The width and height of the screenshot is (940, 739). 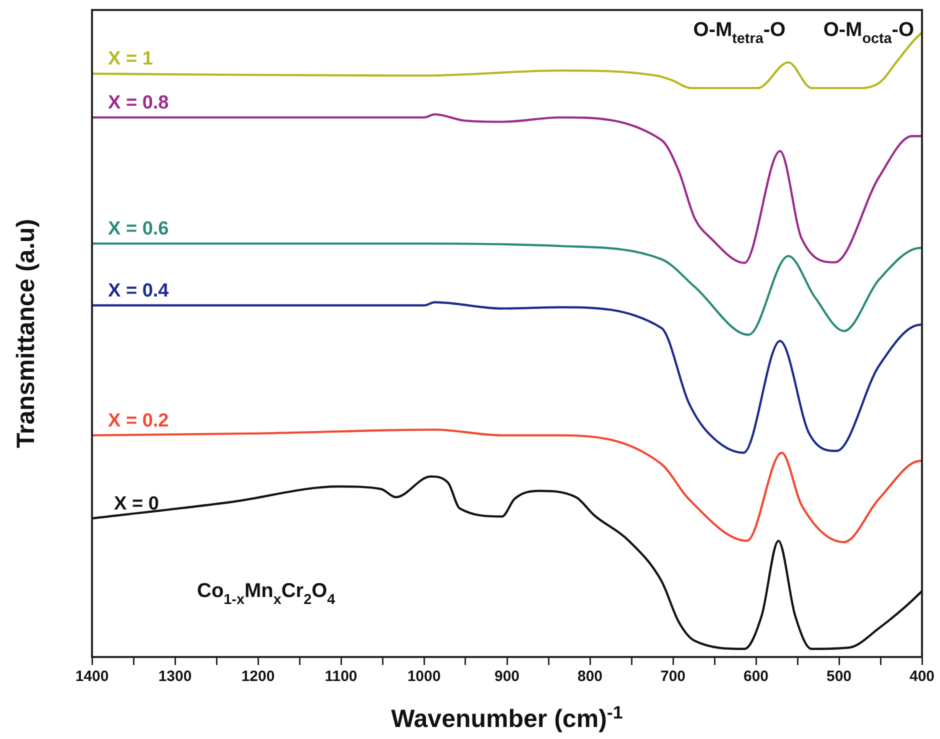 What do you see at coordinates (341, 677) in the screenshot?
I see `x-tick-label: 1100` at bounding box center [341, 677].